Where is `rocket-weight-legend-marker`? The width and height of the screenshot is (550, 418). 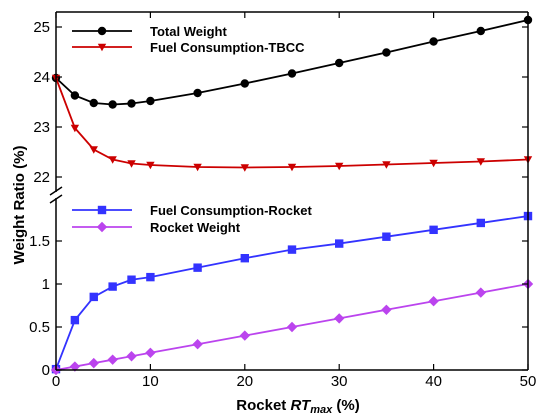 rocket-weight-legend-marker is located at coordinates (102, 227).